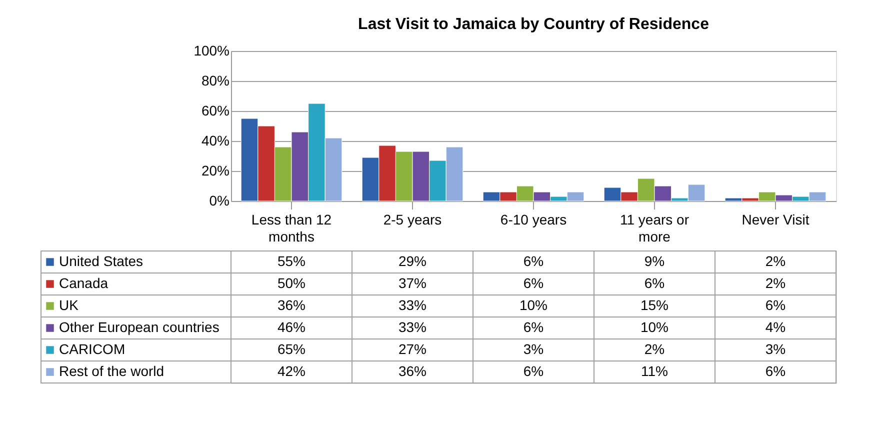 The width and height of the screenshot is (886, 445). Describe the element at coordinates (291, 371) in the screenshot. I see `data-label: 42%` at that location.